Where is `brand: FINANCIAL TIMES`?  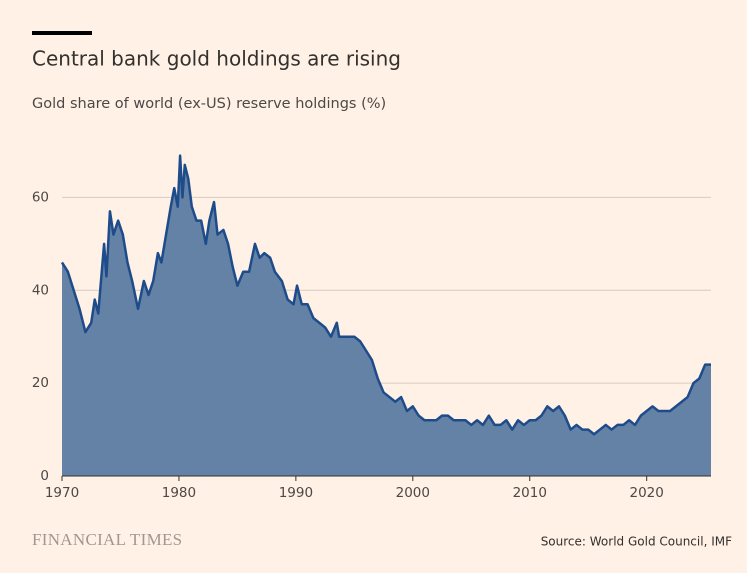 brand: FINANCIAL TIMES is located at coordinates (107, 539).